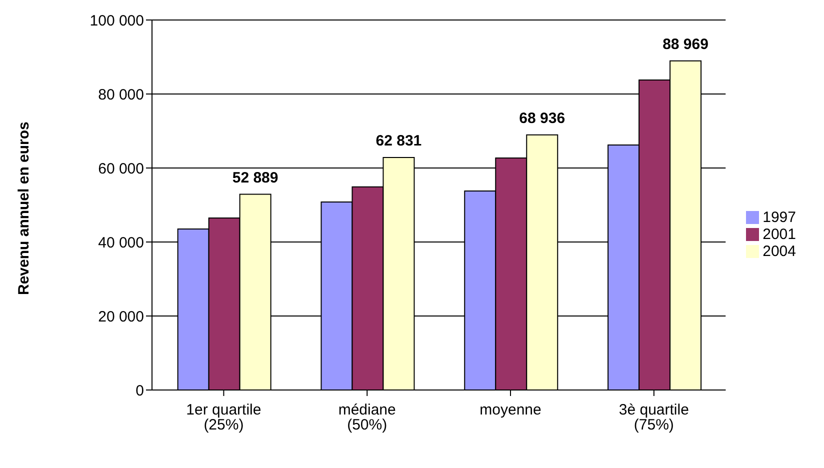  Describe the element at coordinates (779, 217) in the screenshot. I see `legend-label: 1997` at that location.